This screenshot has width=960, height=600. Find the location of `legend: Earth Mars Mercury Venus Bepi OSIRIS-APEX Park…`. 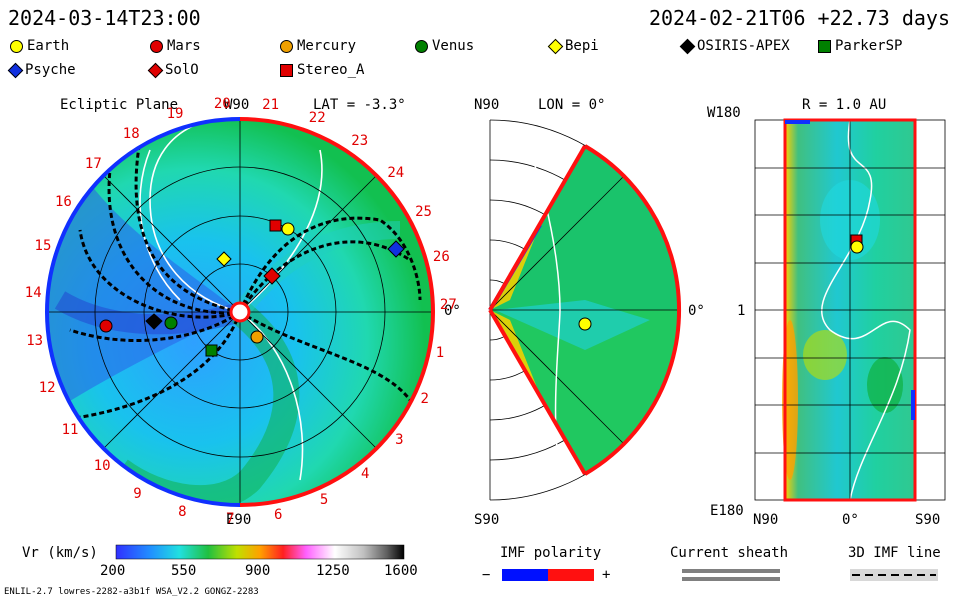

legend: Earth Mars Mercury Venus Bepi OSIRIS-APEX Park… is located at coordinates (473, 62).